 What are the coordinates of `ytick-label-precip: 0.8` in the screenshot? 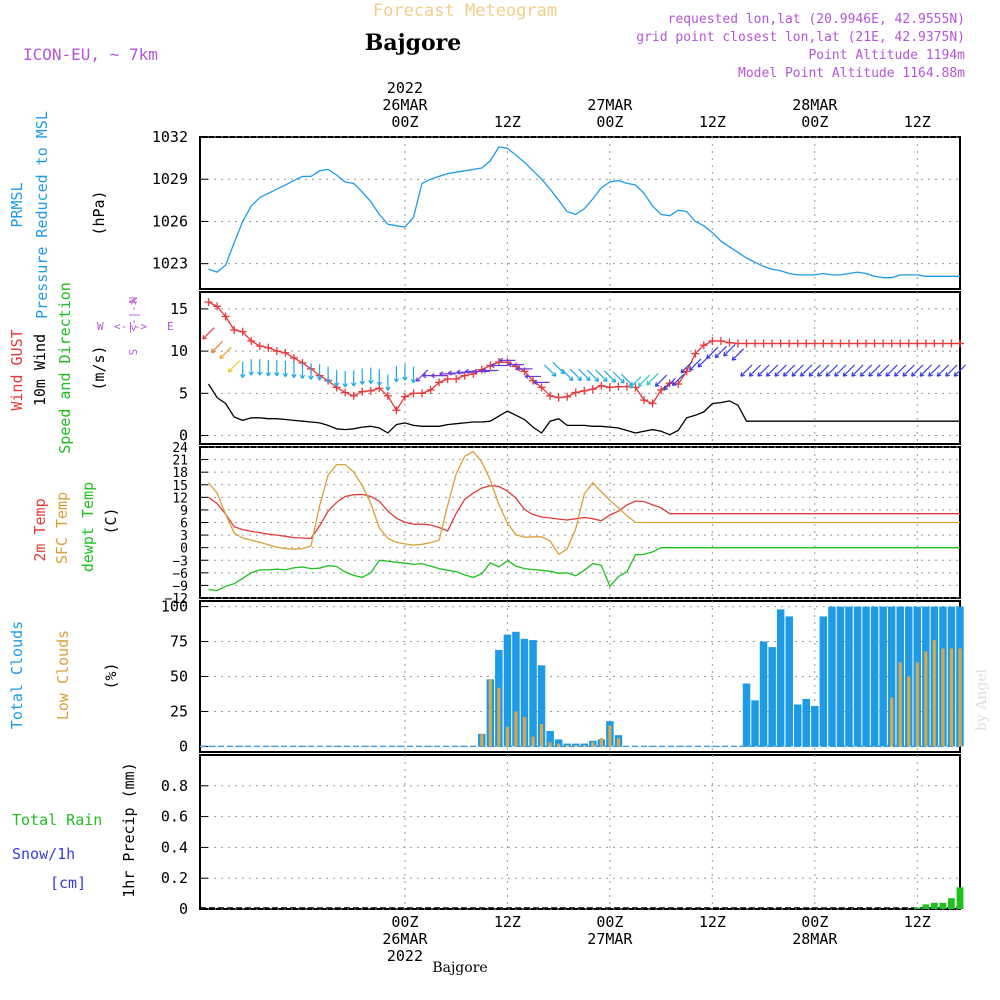 It's located at (174, 786).